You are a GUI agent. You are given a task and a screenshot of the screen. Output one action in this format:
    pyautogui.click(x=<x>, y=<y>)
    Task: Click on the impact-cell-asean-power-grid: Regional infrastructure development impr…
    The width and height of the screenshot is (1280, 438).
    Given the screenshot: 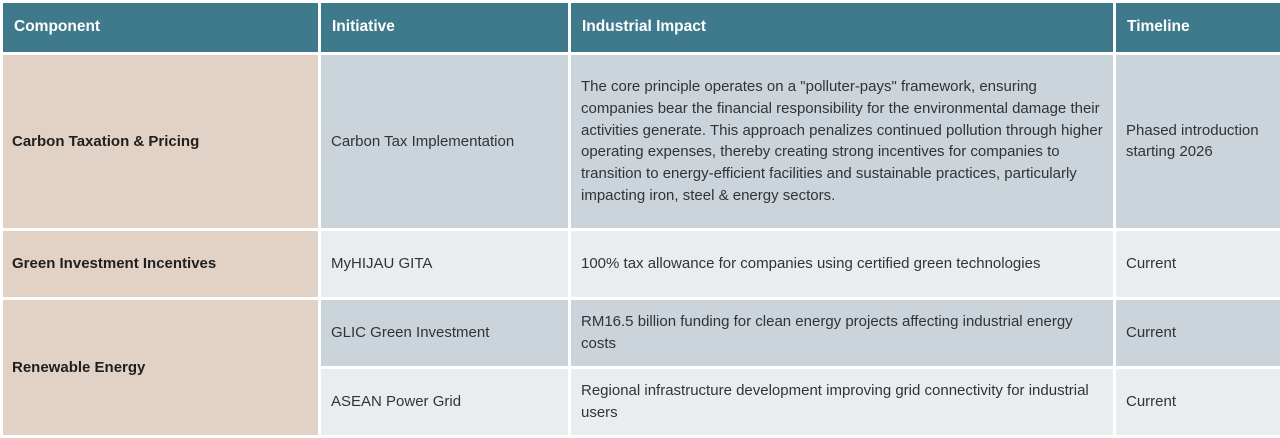 What is the action you would take?
    pyautogui.click(x=842, y=401)
    